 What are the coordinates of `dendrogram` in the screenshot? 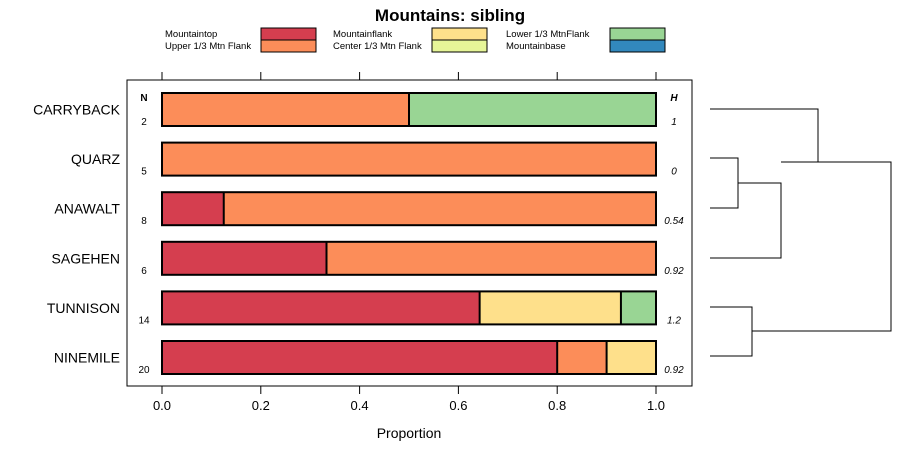 It's located at (801, 232).